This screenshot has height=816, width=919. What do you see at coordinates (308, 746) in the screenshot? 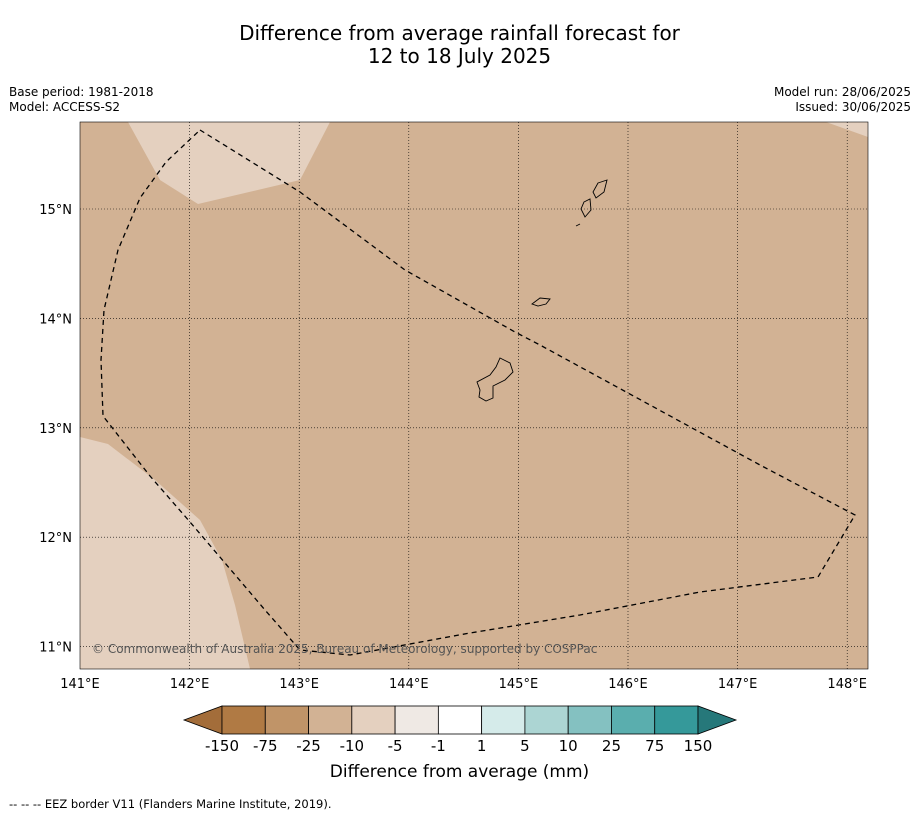
I see `colorbar-tick-label: -25` at bounding box center [308, 746].